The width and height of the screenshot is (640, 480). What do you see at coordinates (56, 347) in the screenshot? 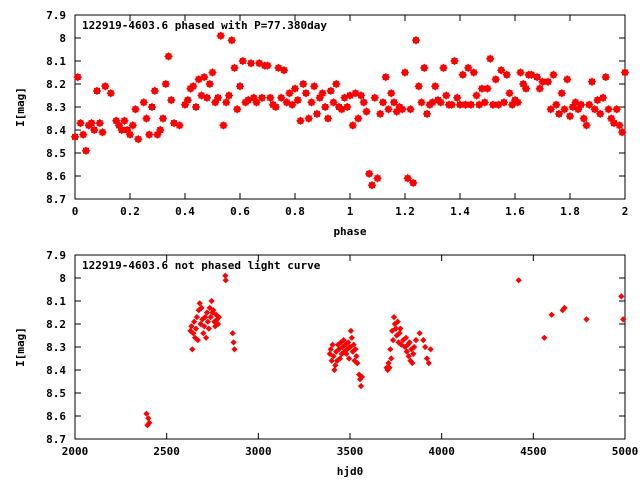
I see `y-tick-label: 8.3` at bounding box center [56, 347].